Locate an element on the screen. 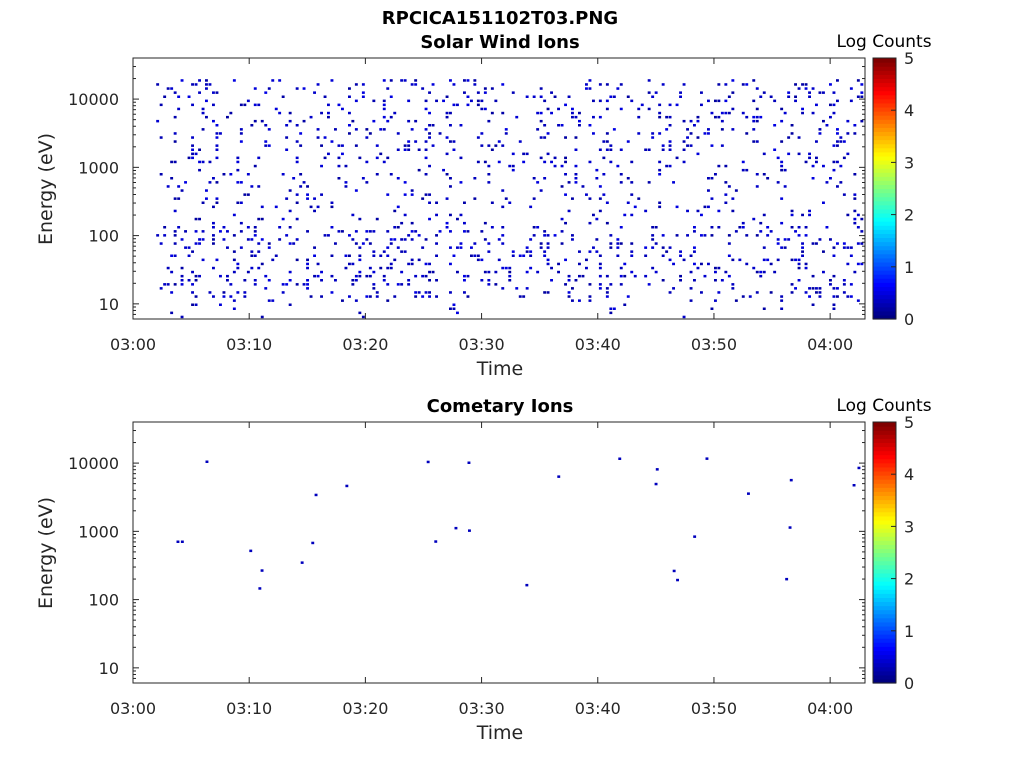  panel-title: Cometary Ions is located at coordinates (500, 406).